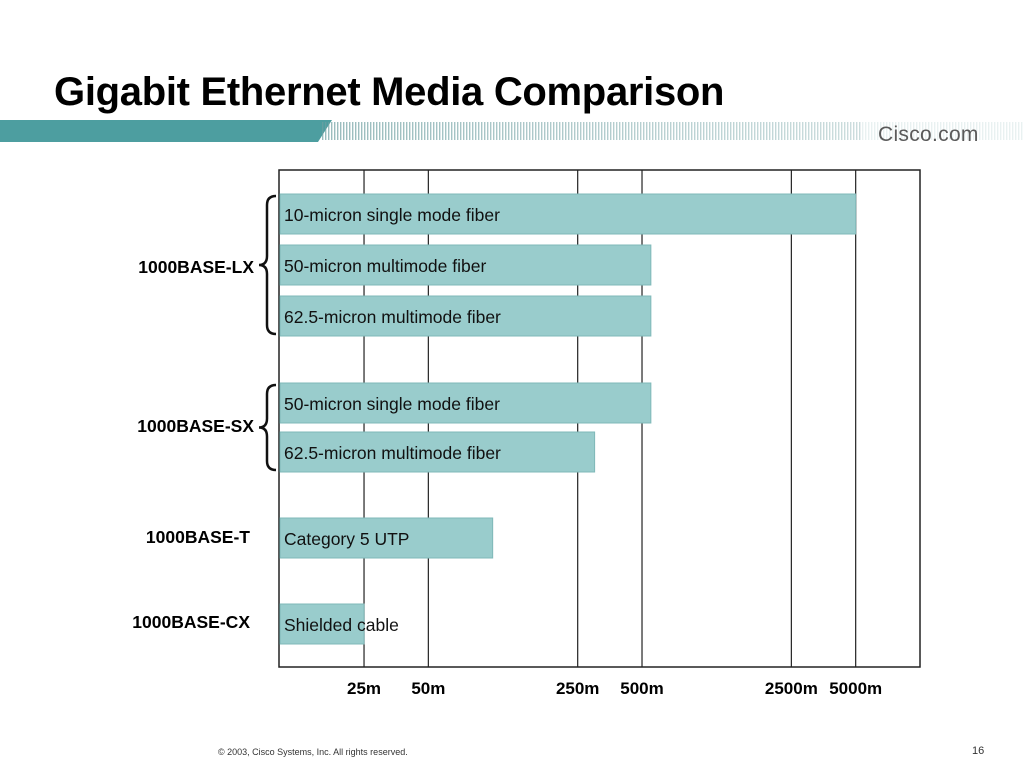  I want to click on group-label: 1000BASE-SX, so click(195, 426).